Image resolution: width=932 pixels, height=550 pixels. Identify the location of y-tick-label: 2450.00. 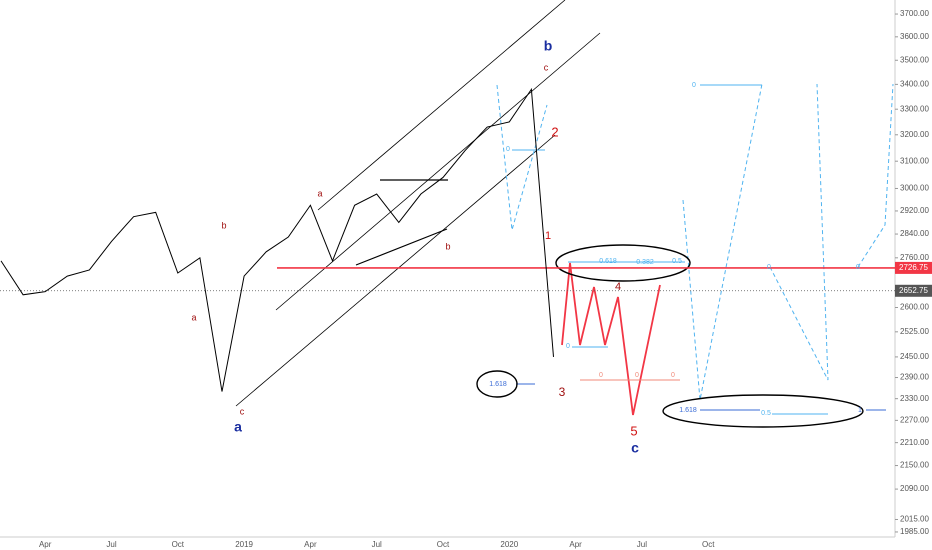
(914, 356).